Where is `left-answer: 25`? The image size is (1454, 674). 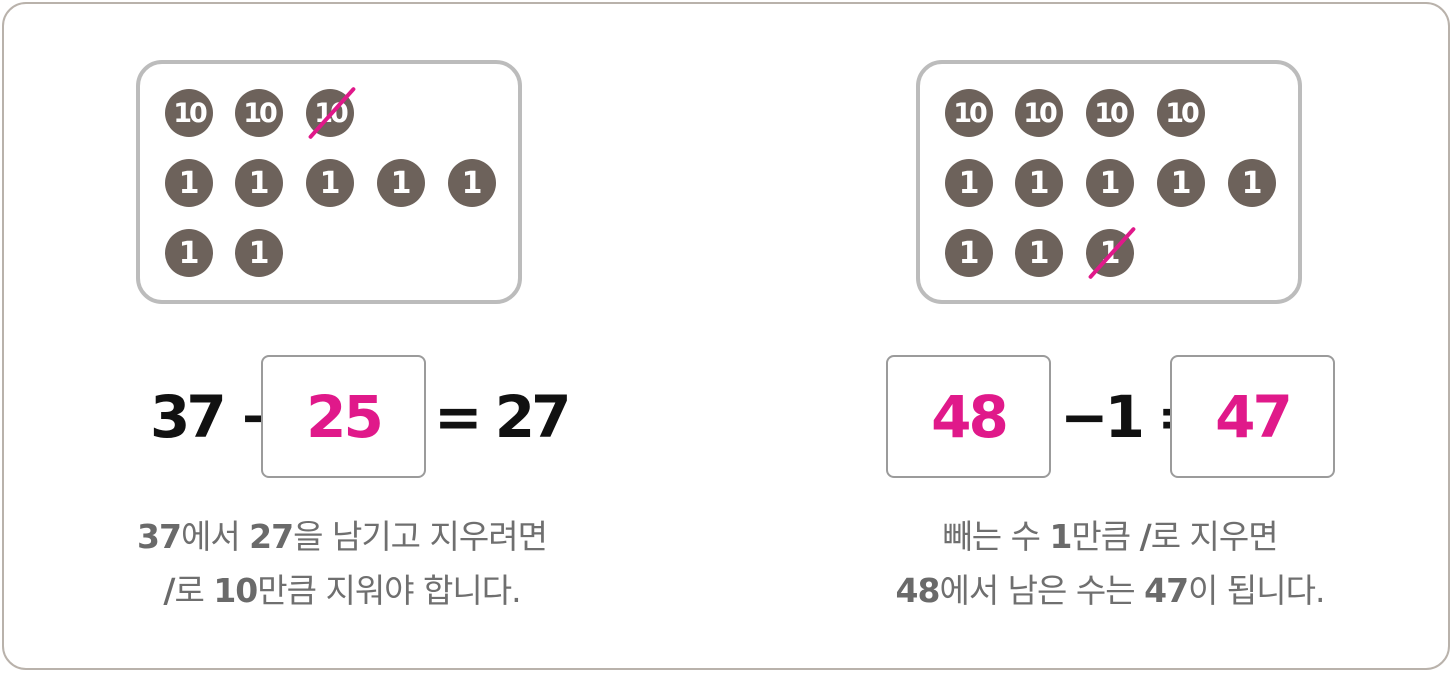
left-answer: 25 is located at coordinates (345, 416).